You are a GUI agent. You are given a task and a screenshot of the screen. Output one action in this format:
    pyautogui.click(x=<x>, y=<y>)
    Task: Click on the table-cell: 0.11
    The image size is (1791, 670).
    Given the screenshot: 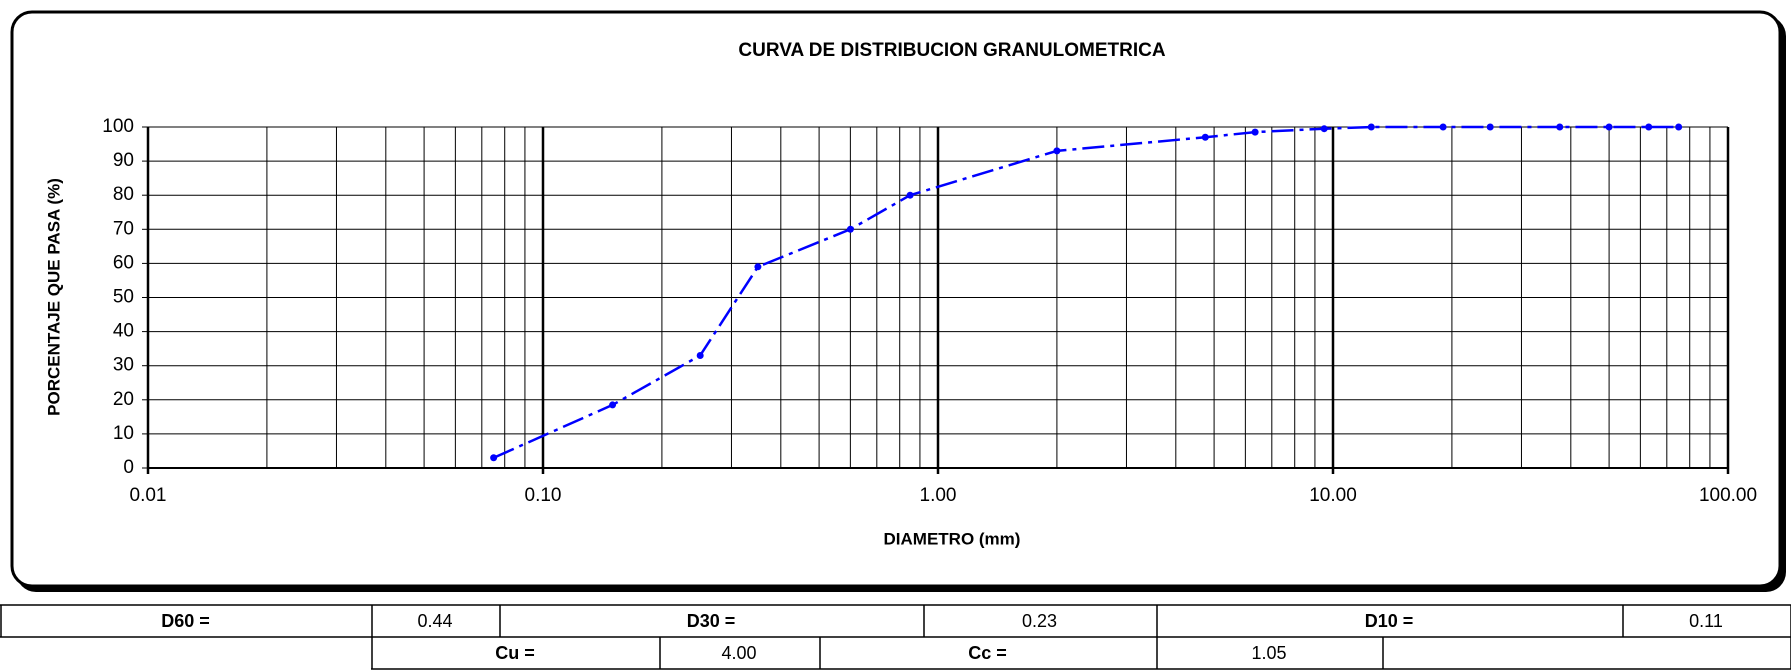 What is the action you would take?
    pyautogui.click(x=1706, y=621)
    